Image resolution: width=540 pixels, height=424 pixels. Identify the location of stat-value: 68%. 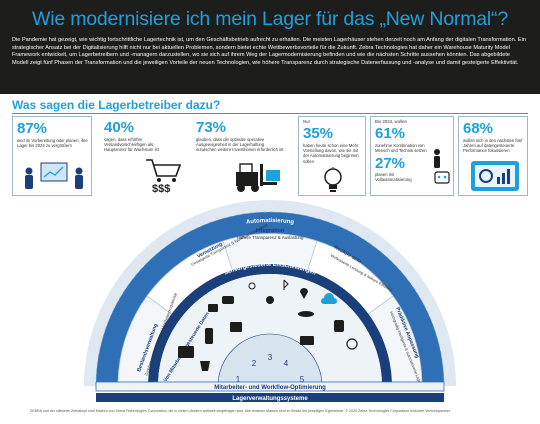
(478, 128).